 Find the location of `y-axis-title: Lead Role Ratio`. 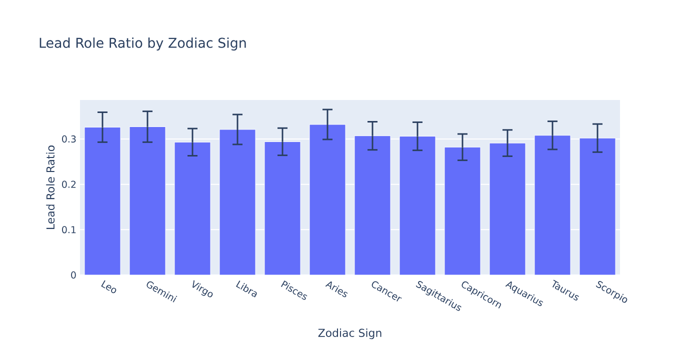

y-axis-title: Lead Role Ratio is located at coordinates (50, 187).